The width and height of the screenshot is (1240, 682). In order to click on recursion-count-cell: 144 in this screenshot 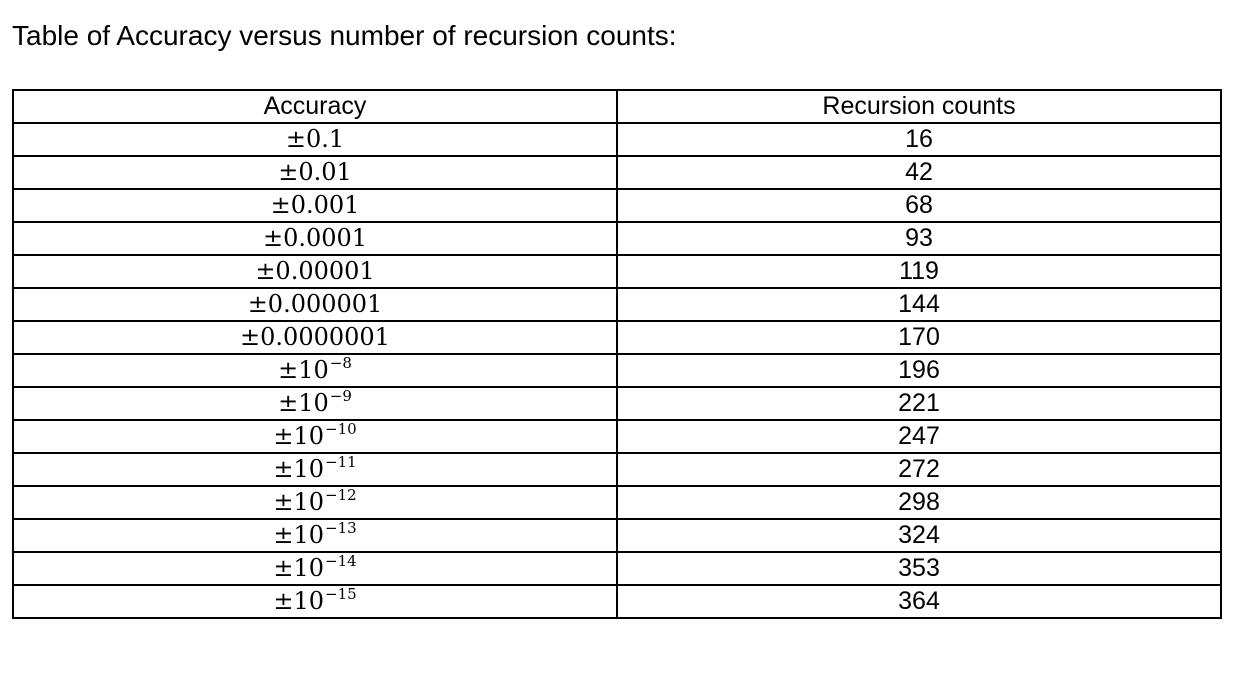, I will do `click(919, 304)`.